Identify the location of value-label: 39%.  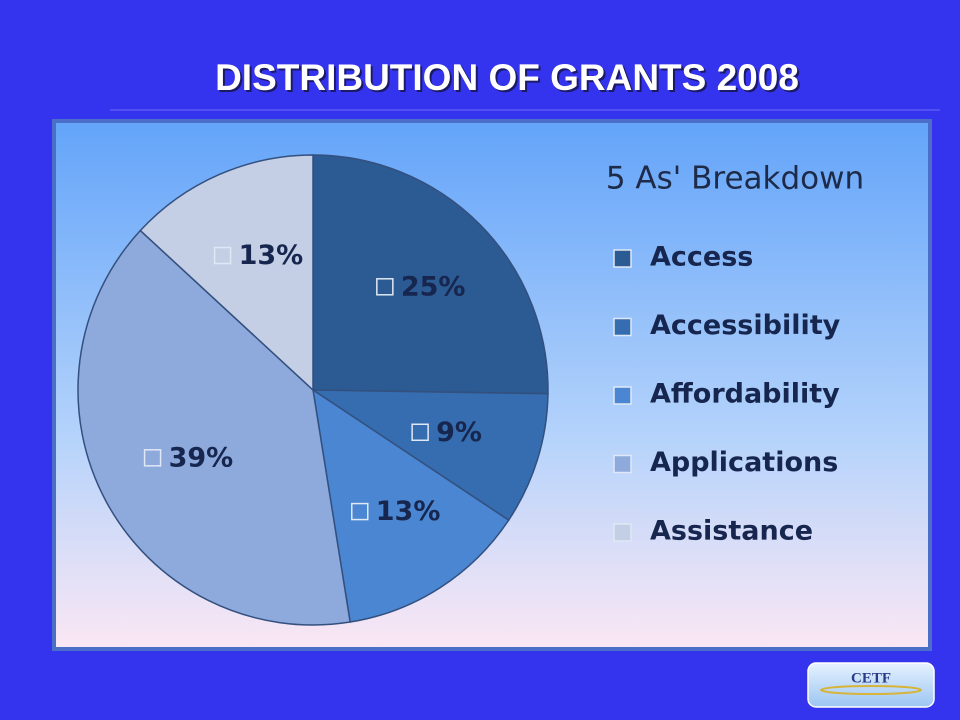
(201, 457).